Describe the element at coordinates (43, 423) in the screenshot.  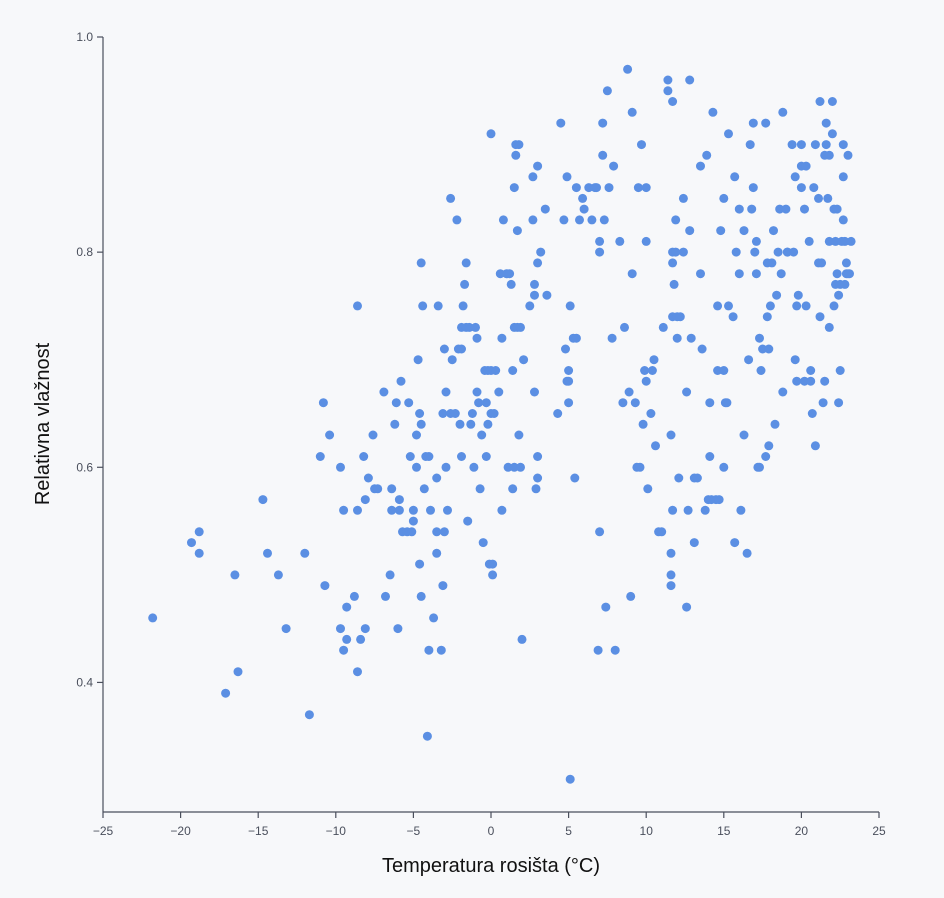
I see `y-axis-title: Relativna vlažnost` at that location.